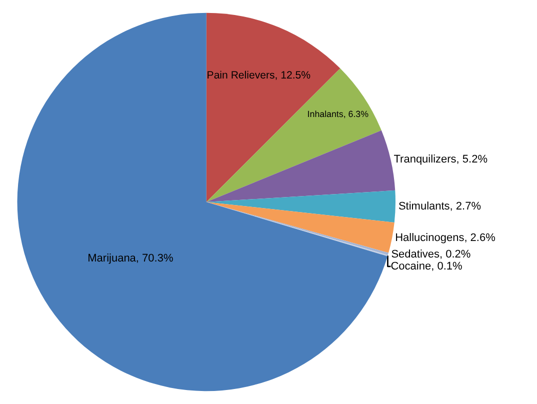  I want to click on slice-label: Hallucinogens, 2.6%, so click(445, 238).